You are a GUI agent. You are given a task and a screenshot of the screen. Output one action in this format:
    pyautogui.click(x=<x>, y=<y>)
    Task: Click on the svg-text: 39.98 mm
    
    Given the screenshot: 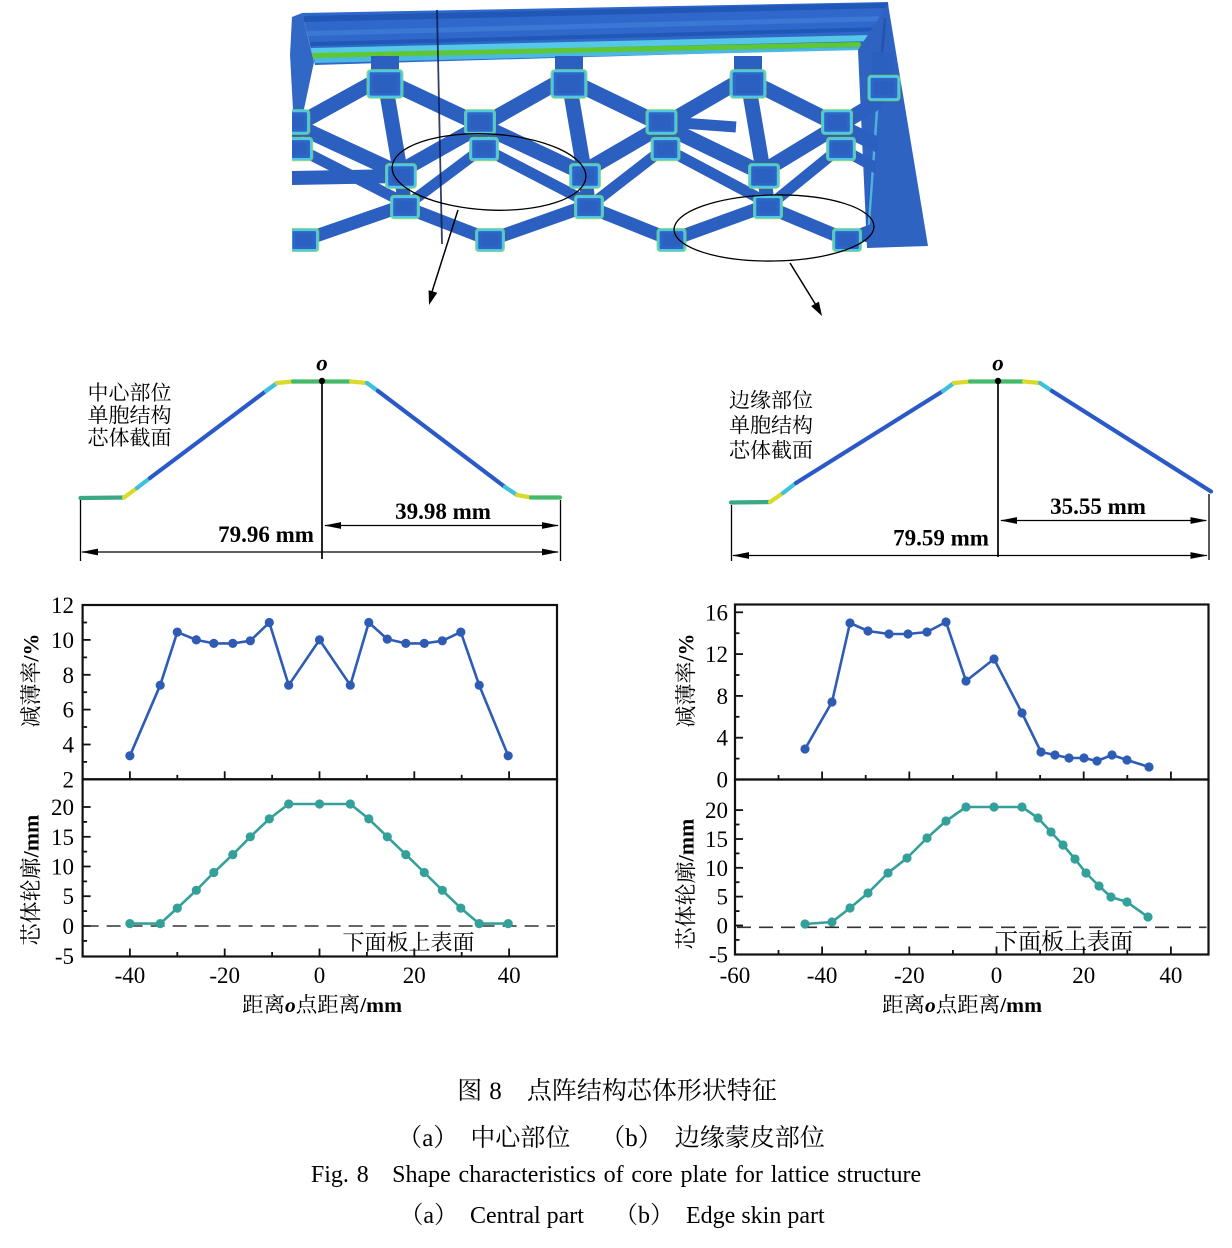 What is the action you would take?
    pyautogui.click(x=443, y=511)
    